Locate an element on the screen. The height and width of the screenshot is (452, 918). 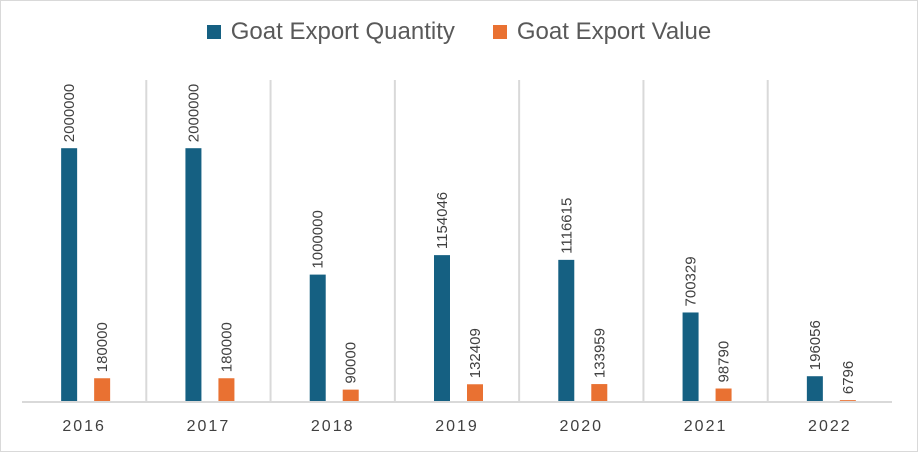
x-tick-label: 2016 is located at coordinates (84, 426).